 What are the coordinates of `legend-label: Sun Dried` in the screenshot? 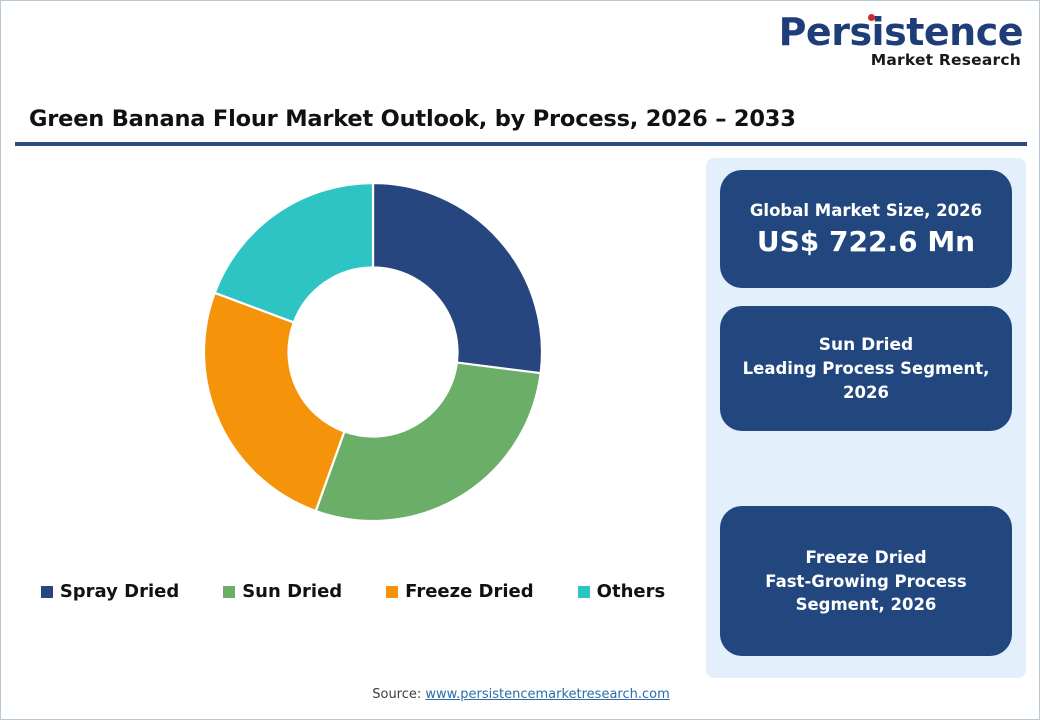 It's located at (292, 591).